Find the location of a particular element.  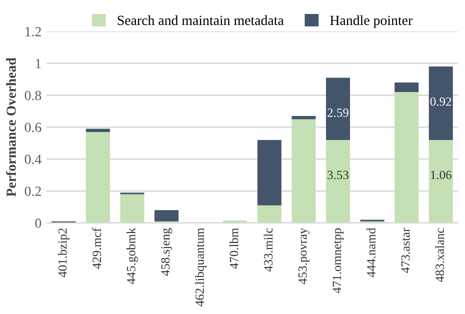

x-tick-label: 445.gobmk is located at coordinates (132, 256).